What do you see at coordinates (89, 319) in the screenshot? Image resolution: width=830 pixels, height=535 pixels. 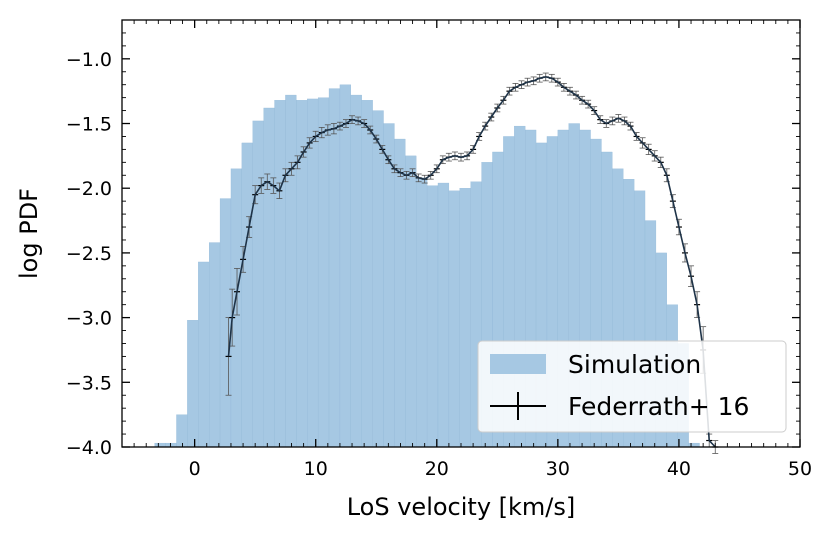 I see `y-tick-label: −3.0` at bounding box center [89, 319].